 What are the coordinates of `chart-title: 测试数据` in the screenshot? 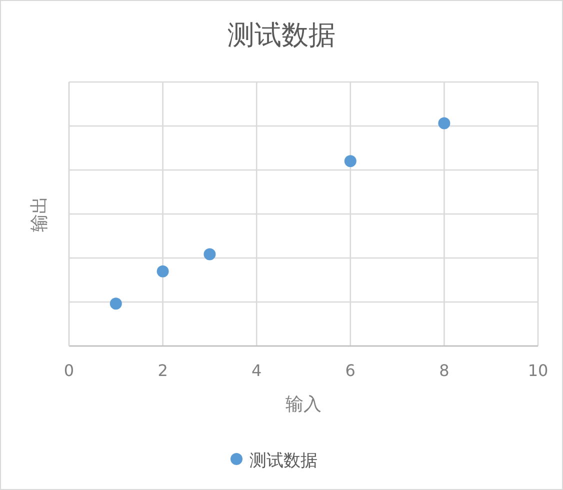 It's located at (282, 35).